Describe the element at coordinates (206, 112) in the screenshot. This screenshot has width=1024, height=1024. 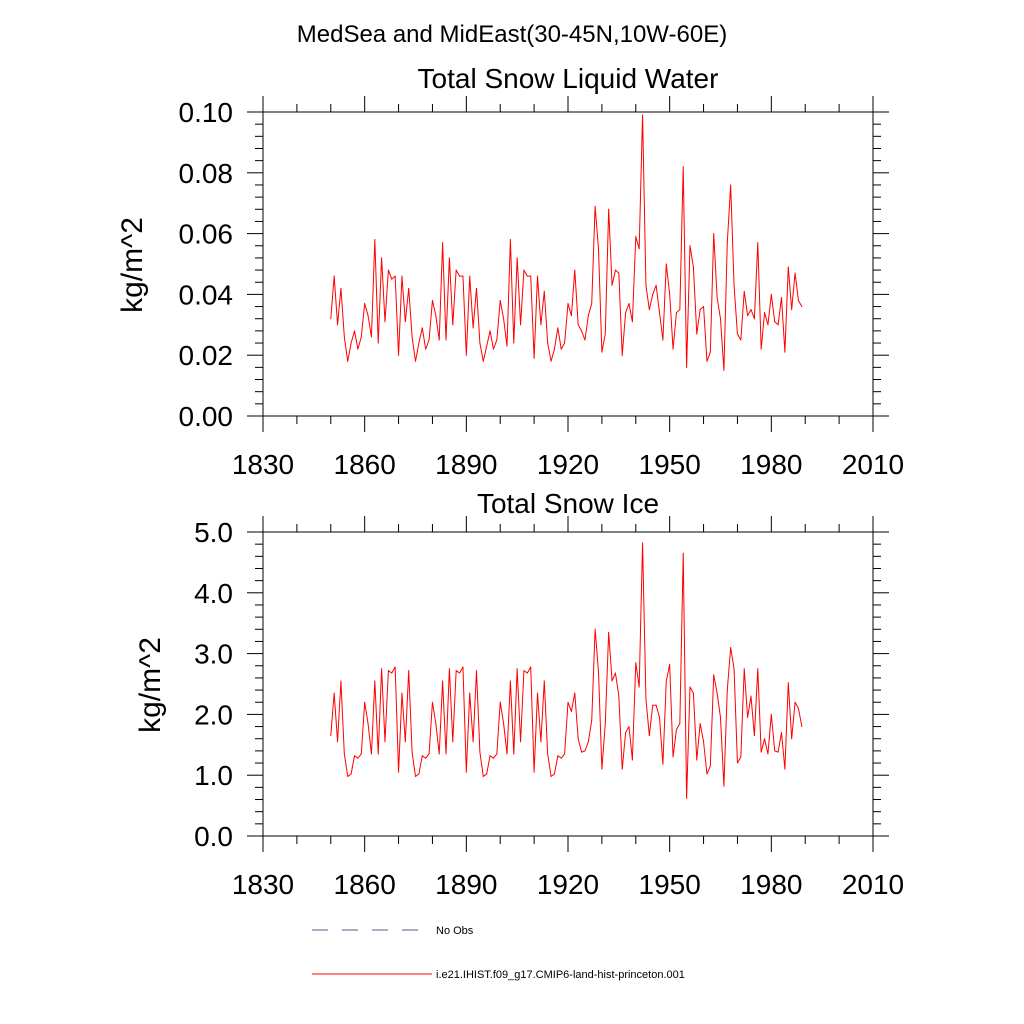
I see `y-tick-label: 0.10` at that location.